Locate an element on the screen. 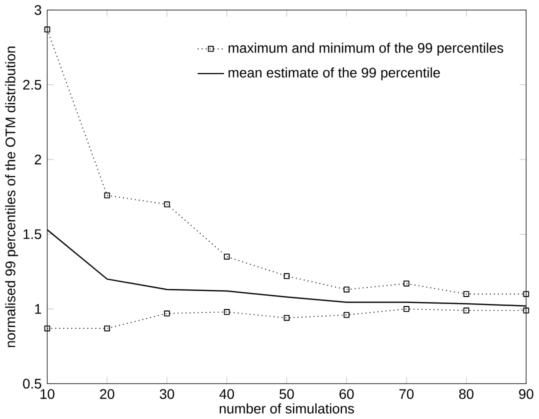 This screenshot has width=539, height=419. y-tick-label: 2.5 is located at coordinates (32, 85).